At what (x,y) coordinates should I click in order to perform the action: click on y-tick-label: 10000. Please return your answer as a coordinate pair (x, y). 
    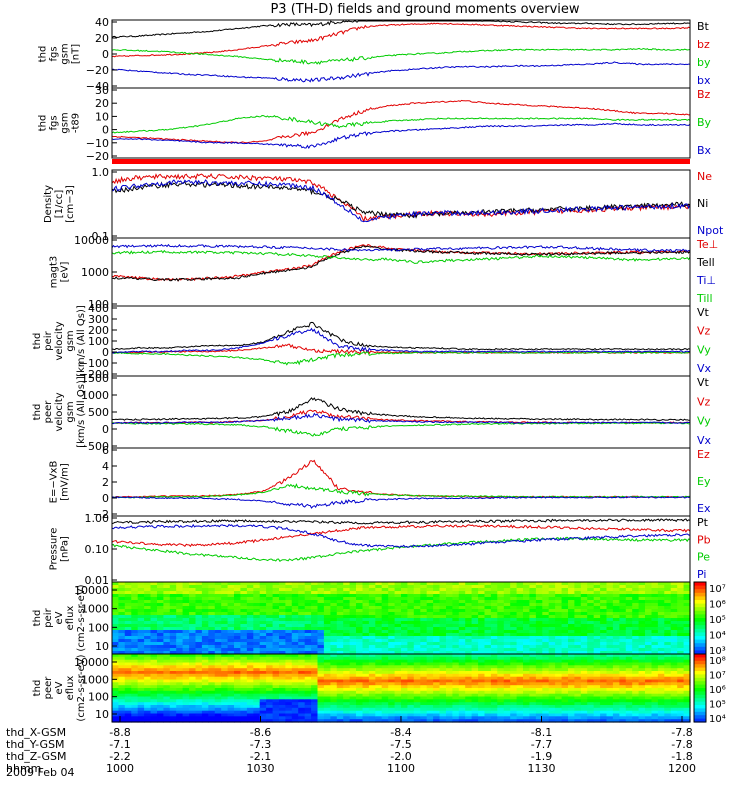
    Looking at the image, I should click on (91, 240).